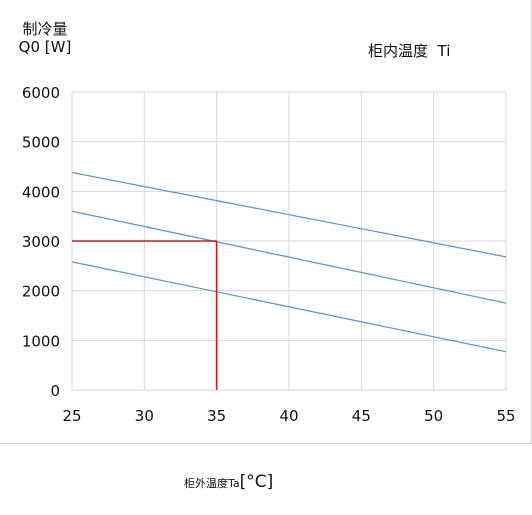  What do you see at coordinates (256, 482) in the screenshot?
I see `x-axis-title-unit: [°C]` at bounding box center [256, 482].